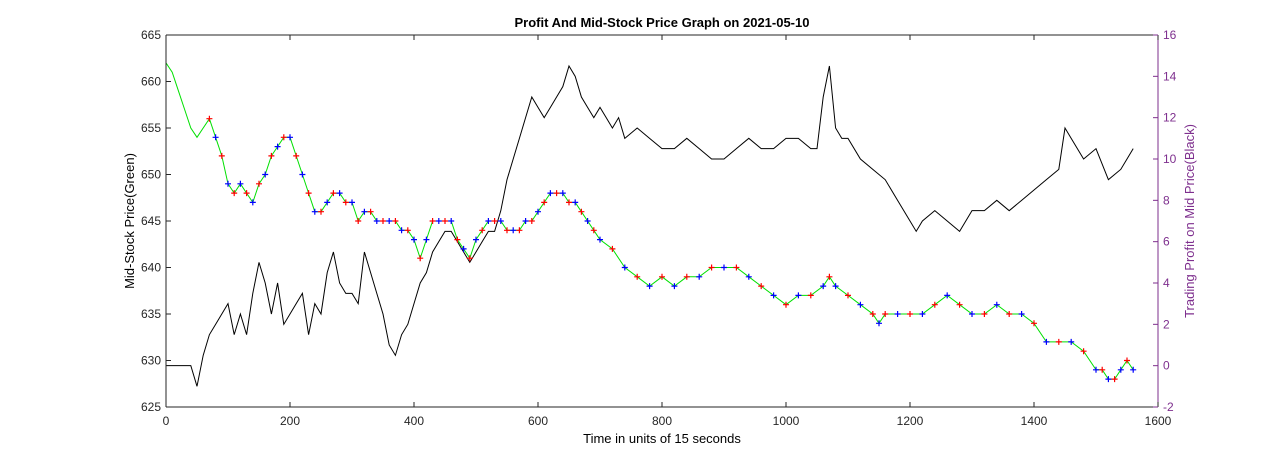 The image size is (1280, 457). I want to click on right-y-tick-label: 10, so click(1170, 159).